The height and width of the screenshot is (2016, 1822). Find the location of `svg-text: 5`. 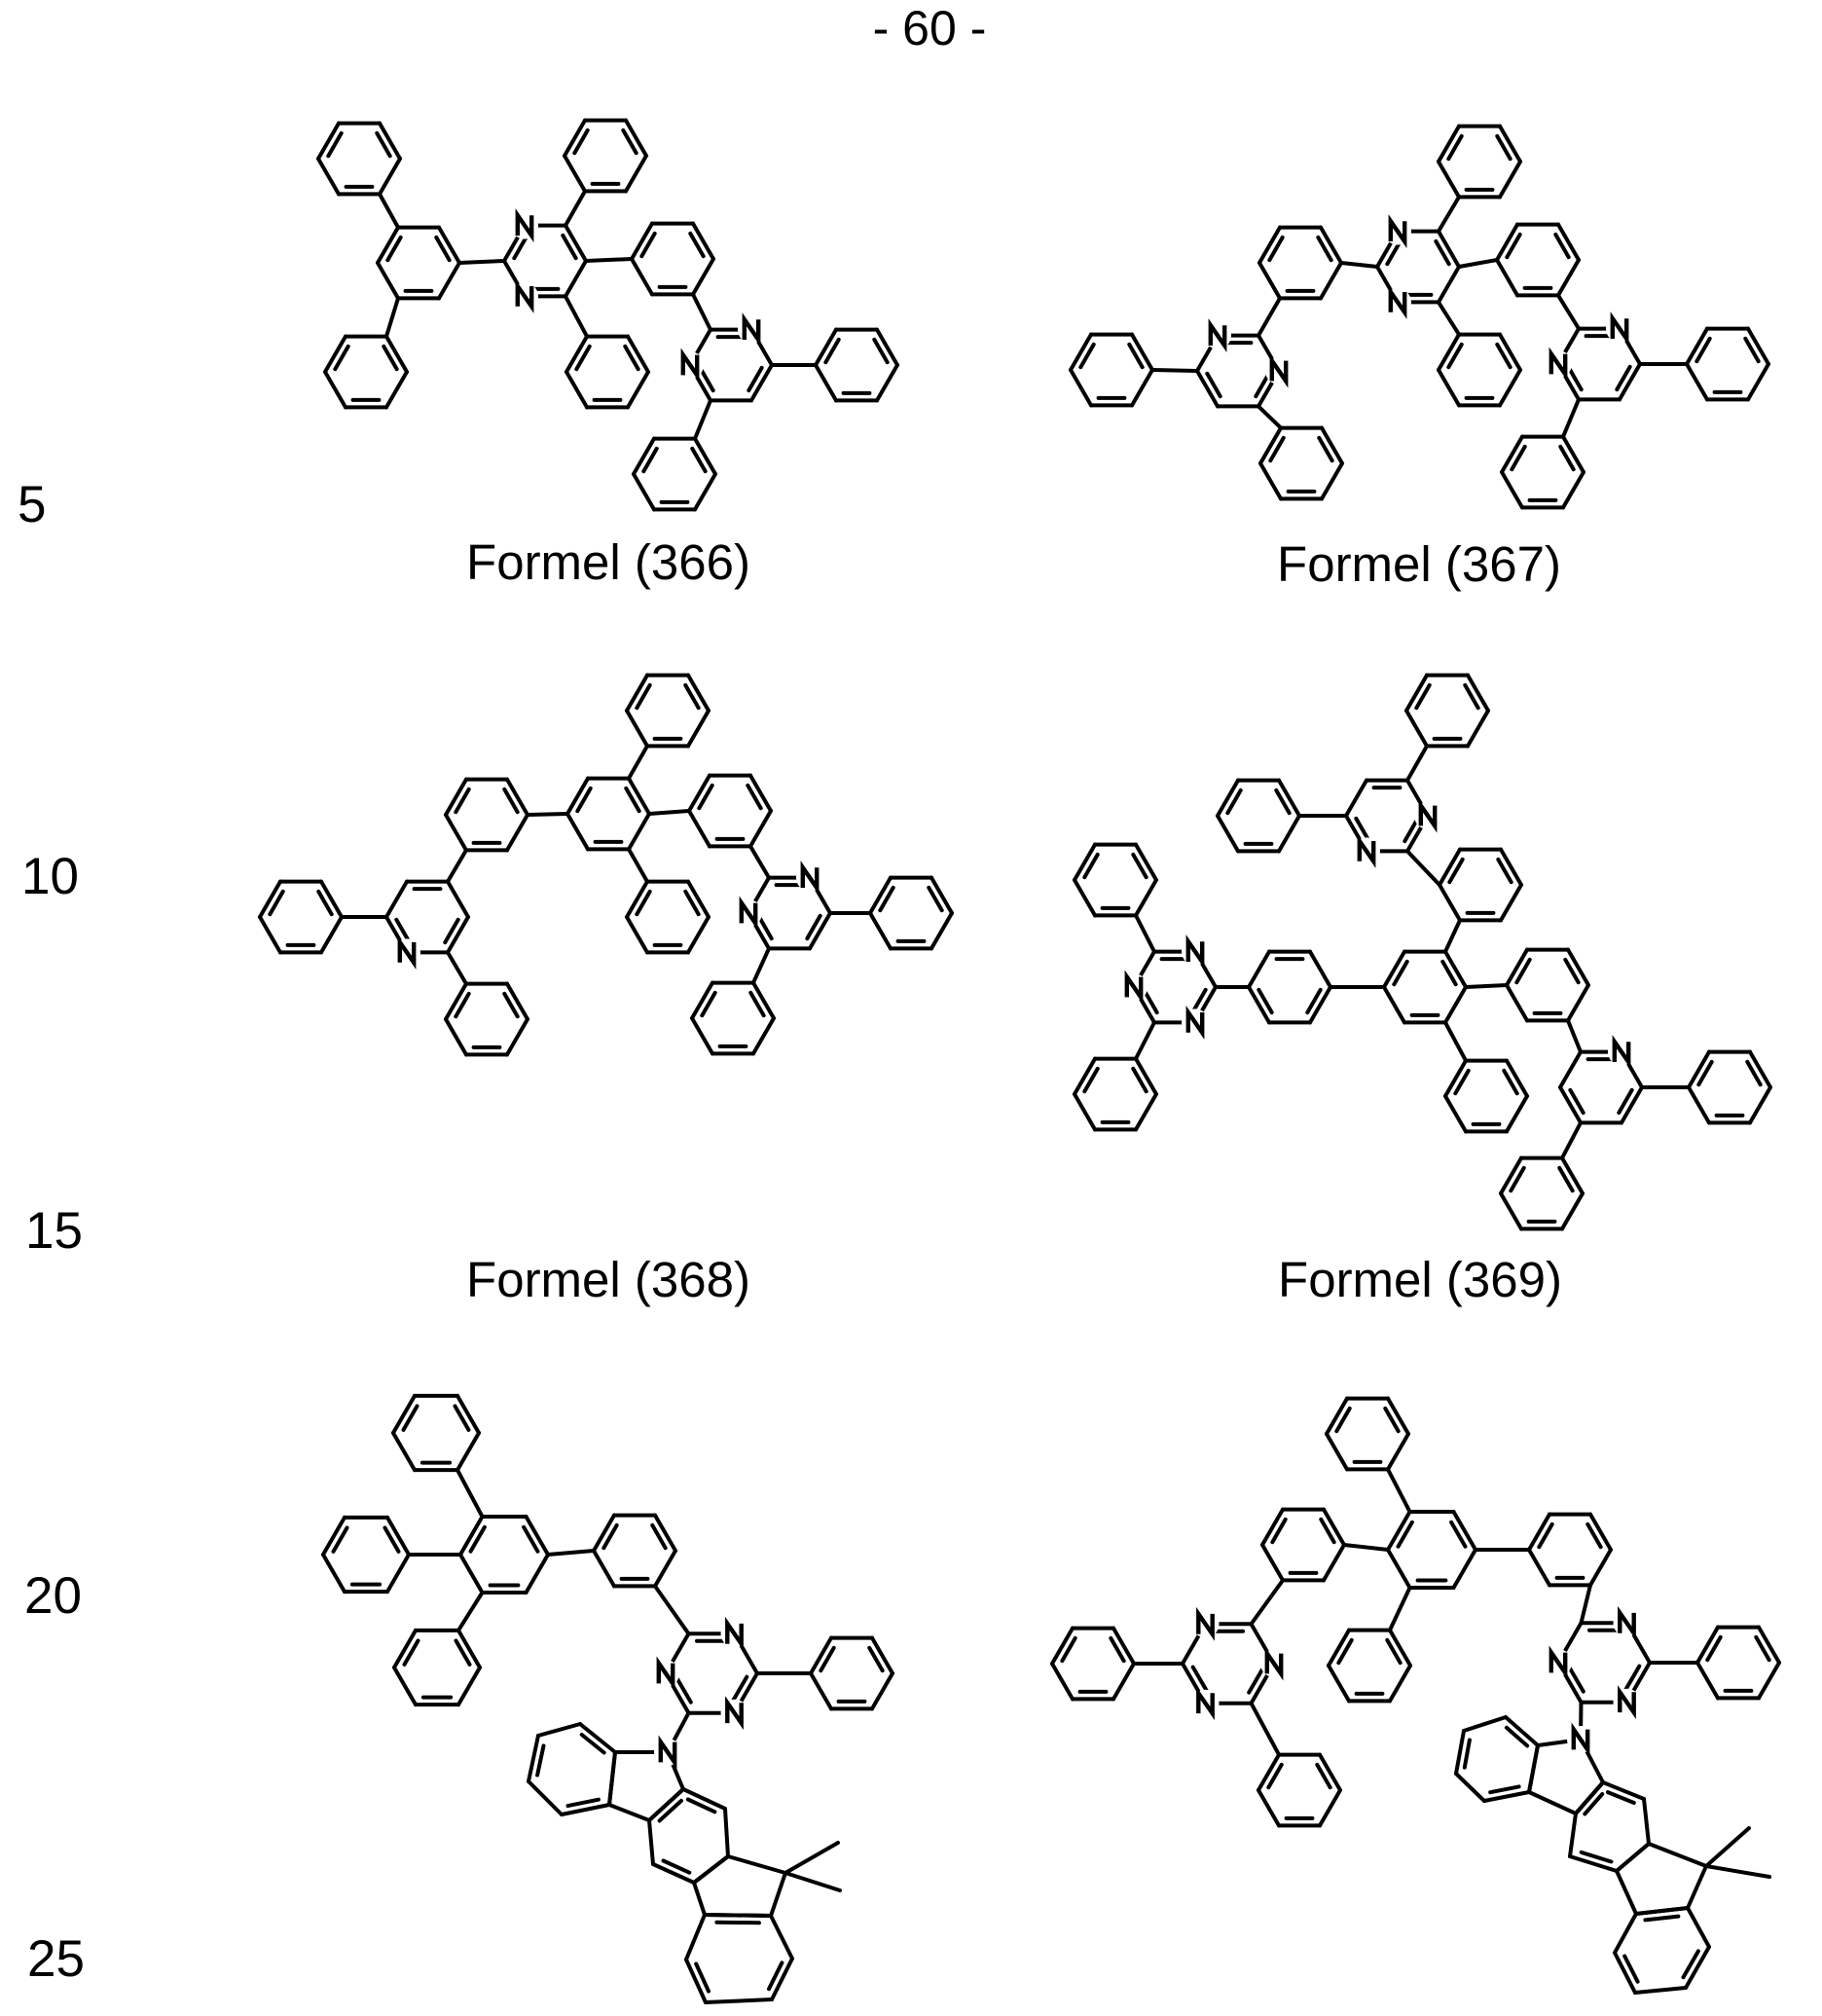

svg-text: 5 is located at coordinates (32, 504).